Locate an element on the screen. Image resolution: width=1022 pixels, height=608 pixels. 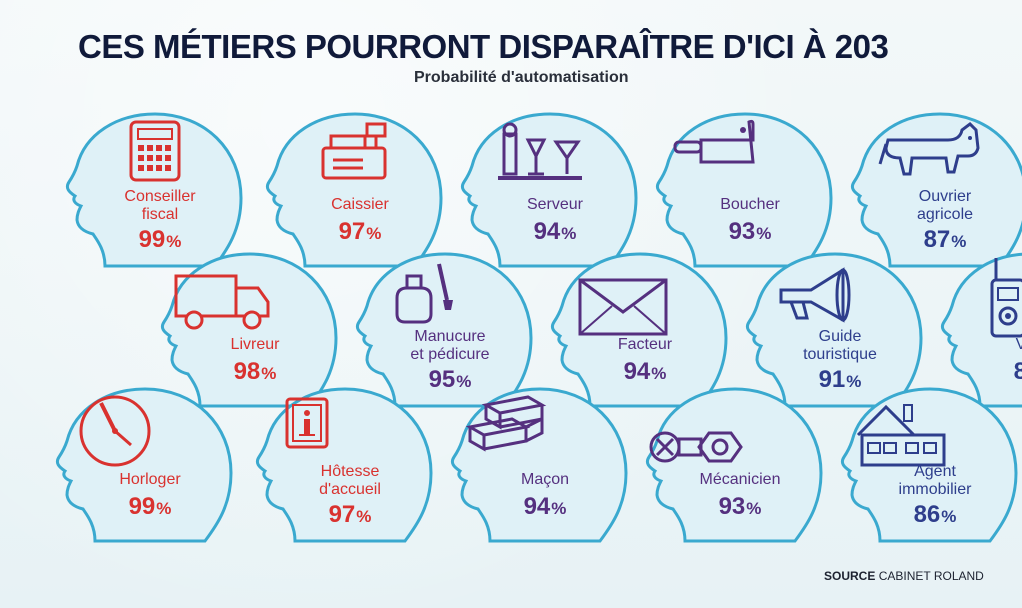
job-label-line: Serveur is located at coordinates (555, 204).